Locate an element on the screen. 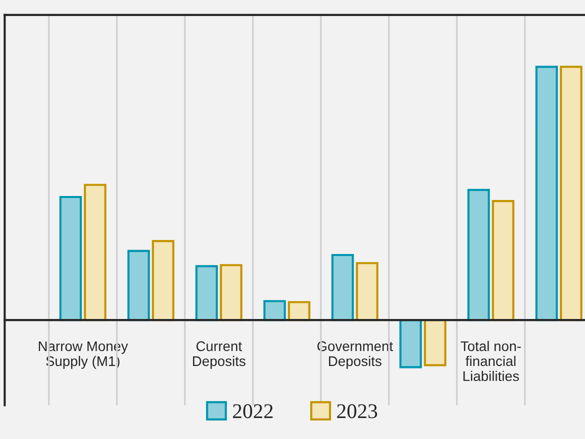  x-tick-label: Government Deposits is located at coordinates (355, 355).